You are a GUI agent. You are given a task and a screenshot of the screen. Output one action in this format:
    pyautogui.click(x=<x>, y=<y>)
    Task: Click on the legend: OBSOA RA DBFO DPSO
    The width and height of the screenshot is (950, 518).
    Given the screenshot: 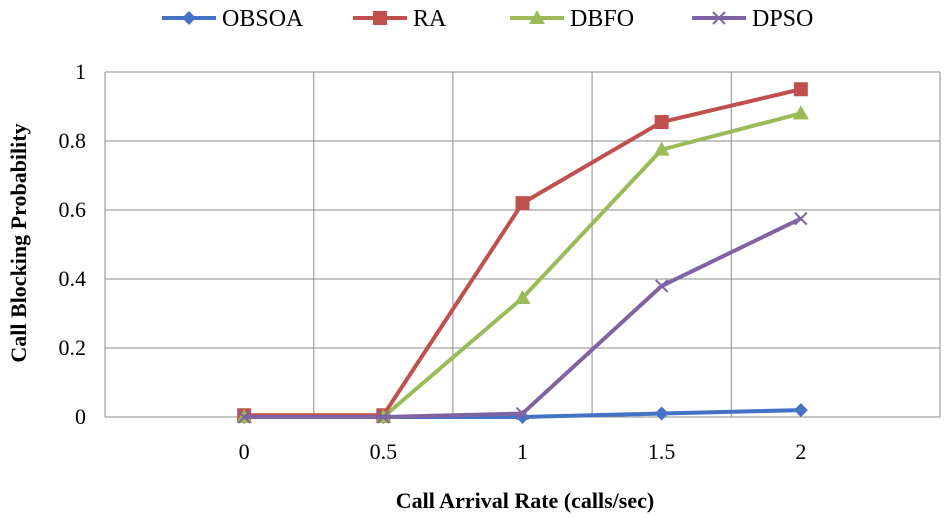 What is the action you would take?
    pyautogui.click(x=487, y=19)
    